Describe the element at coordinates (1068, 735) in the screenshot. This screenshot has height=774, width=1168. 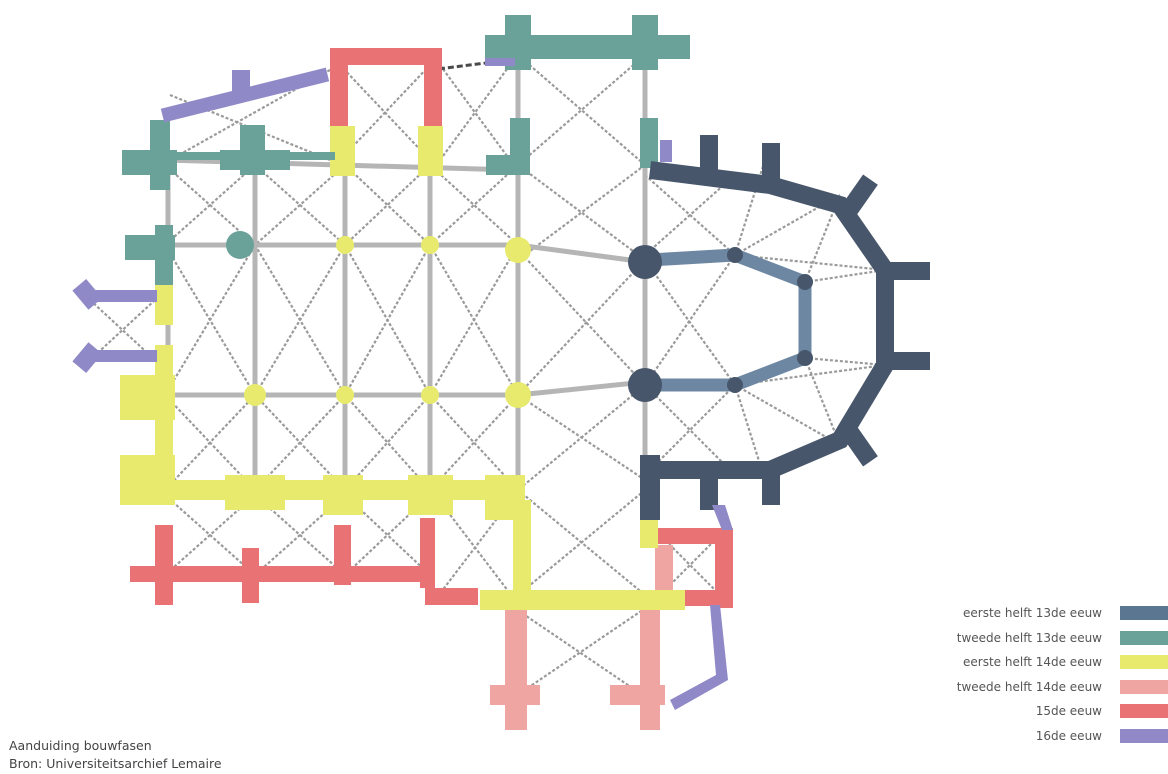
I see `legend-label: 16de eeuw` at that location.